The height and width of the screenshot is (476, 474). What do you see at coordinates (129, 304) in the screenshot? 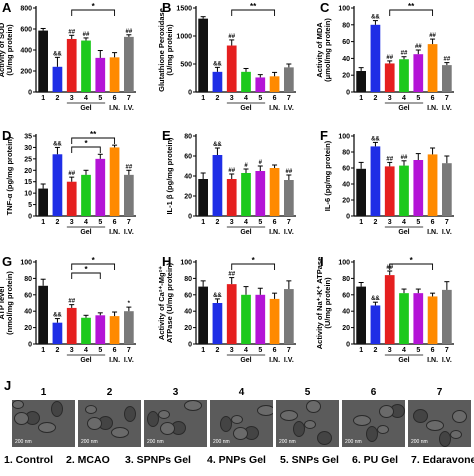
I see `significance-mark: *` at bounding box center [129, 304].